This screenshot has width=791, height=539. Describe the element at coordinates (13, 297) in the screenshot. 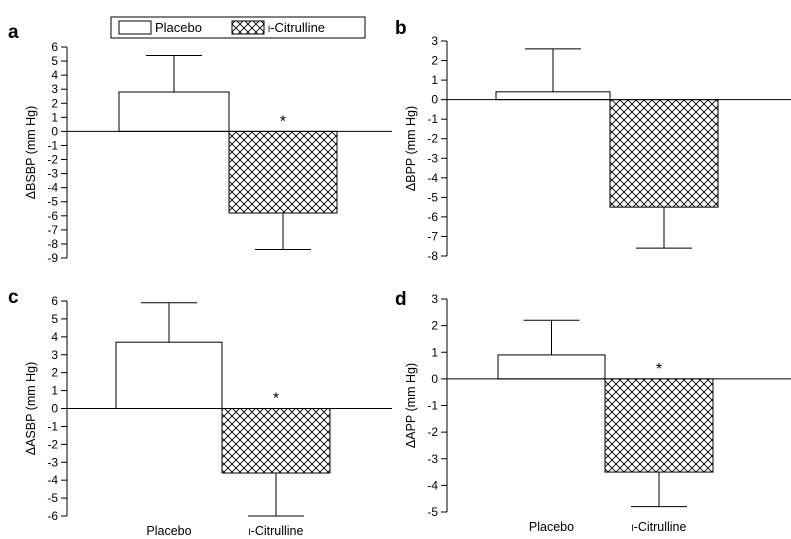

I see `panel-label: c` at that location.